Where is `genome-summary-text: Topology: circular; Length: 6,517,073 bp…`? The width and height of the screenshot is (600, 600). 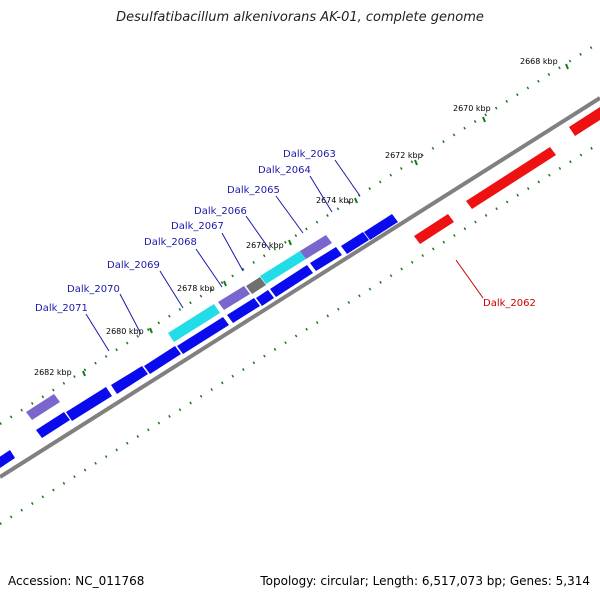 genome-summary-text: Topology: circular; Length: 6,517,073 bp… is located at coordinates (425, 581).